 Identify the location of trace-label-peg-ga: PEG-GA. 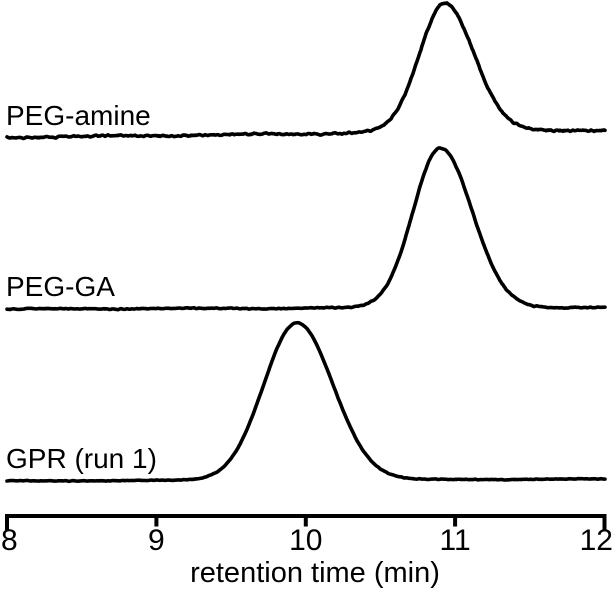
(60, 286).